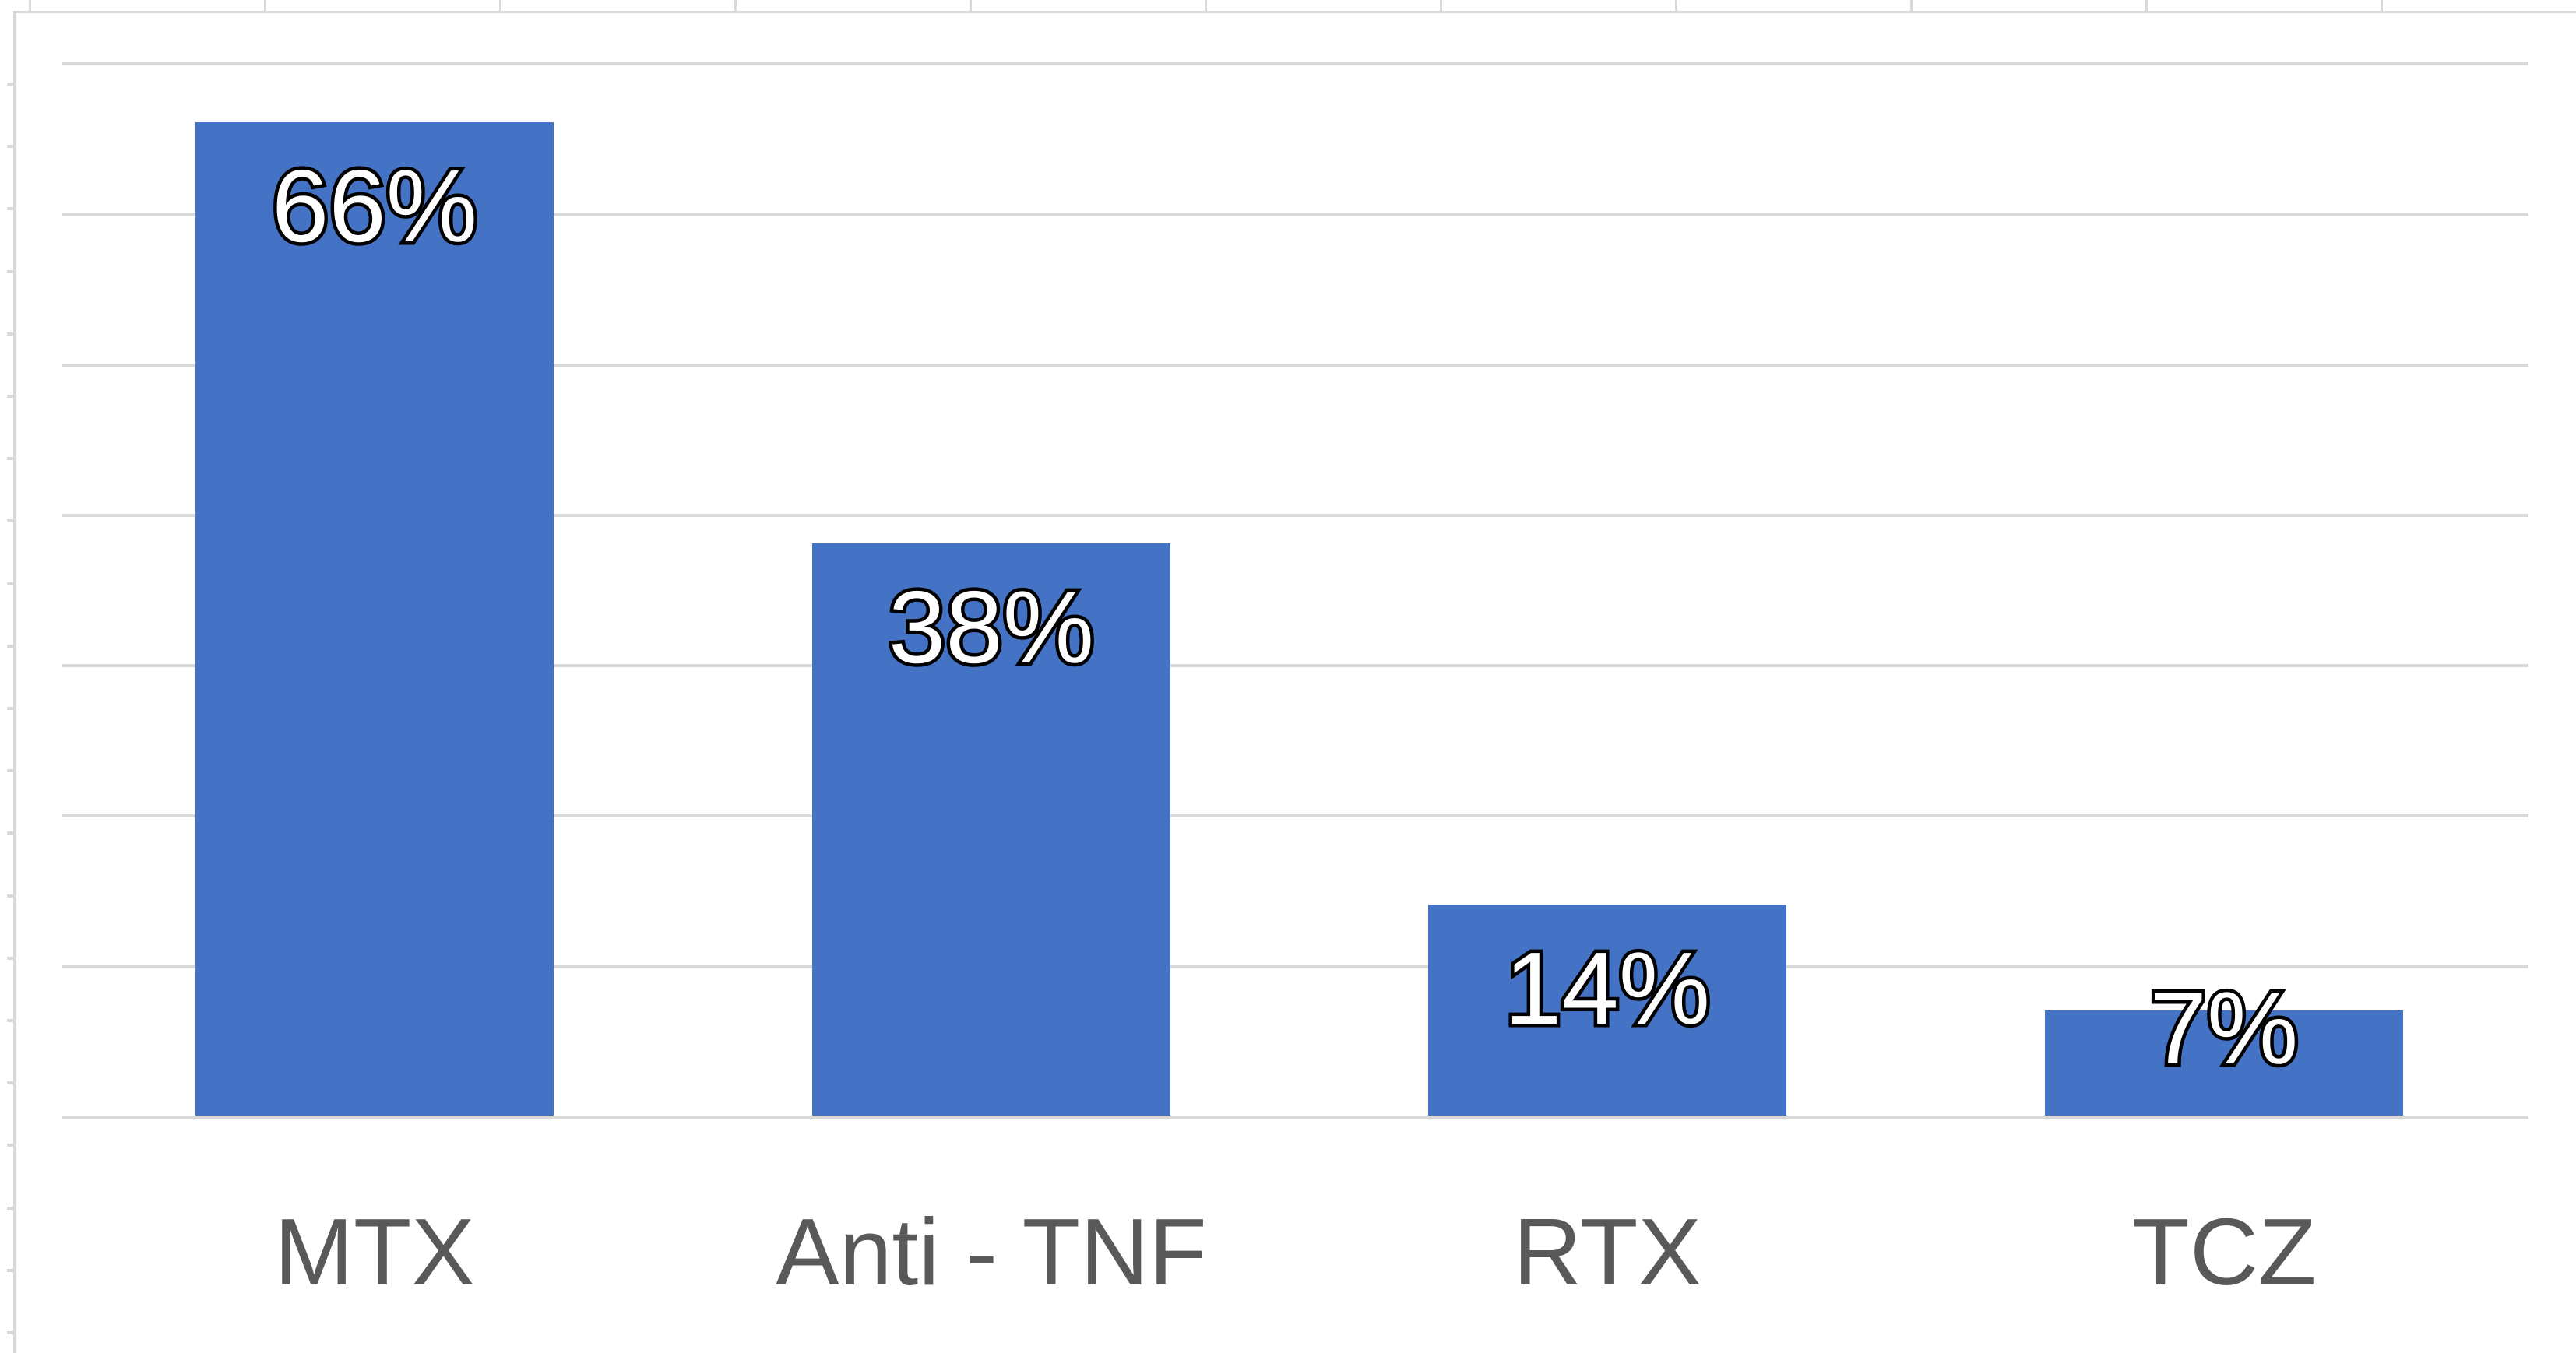  What do you see at coordinates (2224, 1252) in the screenshot?
I see `category-label-tcz: TCZ` at bounding box center [2224, 1252].